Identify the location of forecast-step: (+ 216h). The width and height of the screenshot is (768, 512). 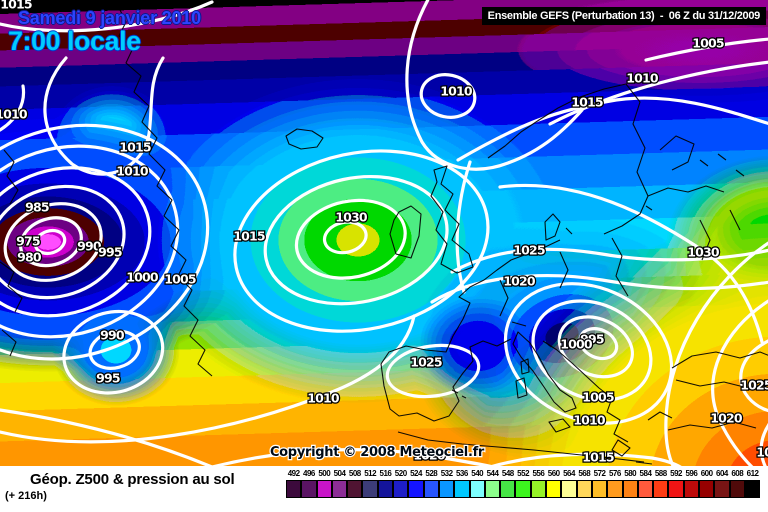
(26, 496).